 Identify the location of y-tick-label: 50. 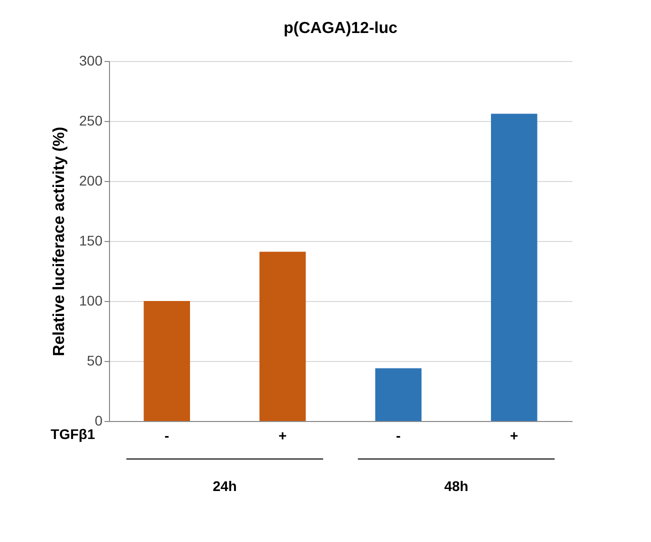
(94, 360).